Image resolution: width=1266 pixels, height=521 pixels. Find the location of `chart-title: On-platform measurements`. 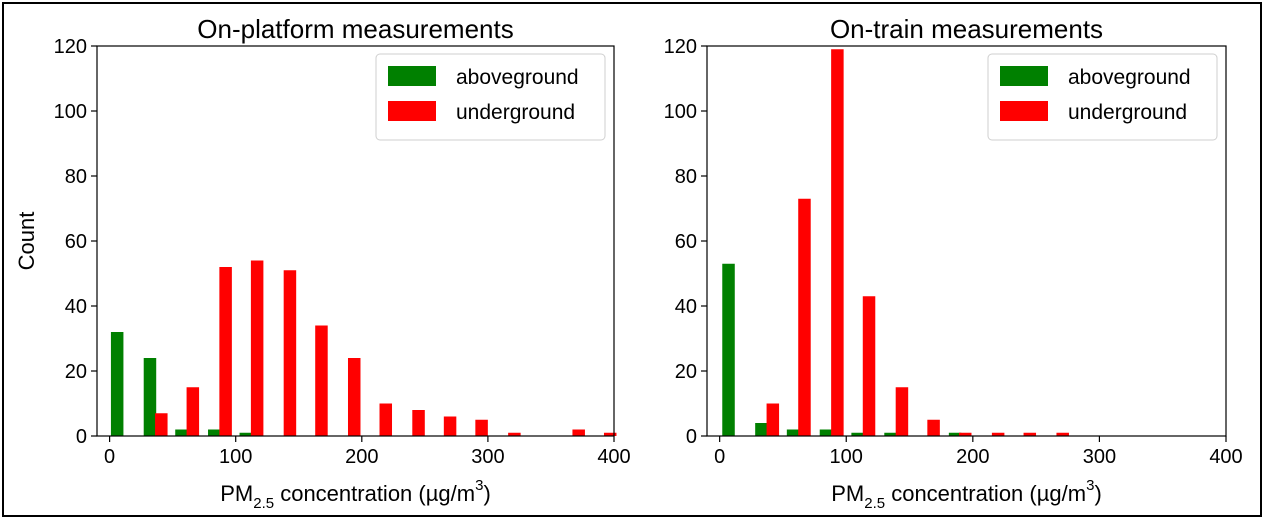

chart-title: On-platform measurements is located at coordinates (355, 29).